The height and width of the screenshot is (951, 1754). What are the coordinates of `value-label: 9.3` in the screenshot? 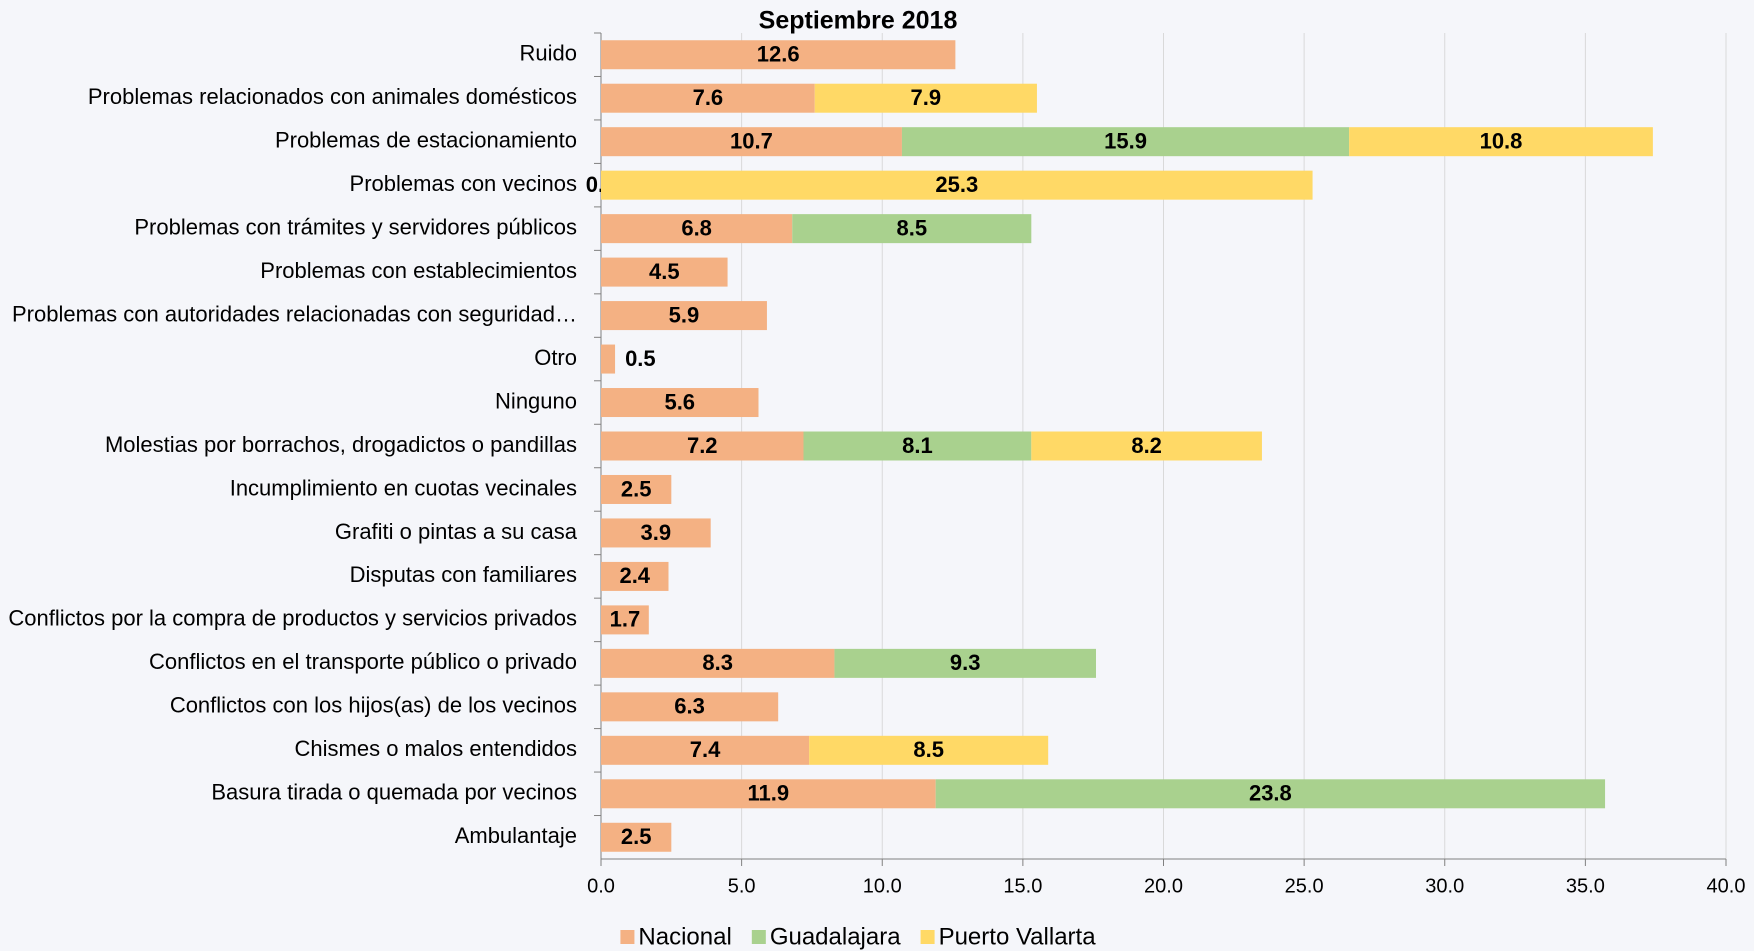 It's located at (965, 662).